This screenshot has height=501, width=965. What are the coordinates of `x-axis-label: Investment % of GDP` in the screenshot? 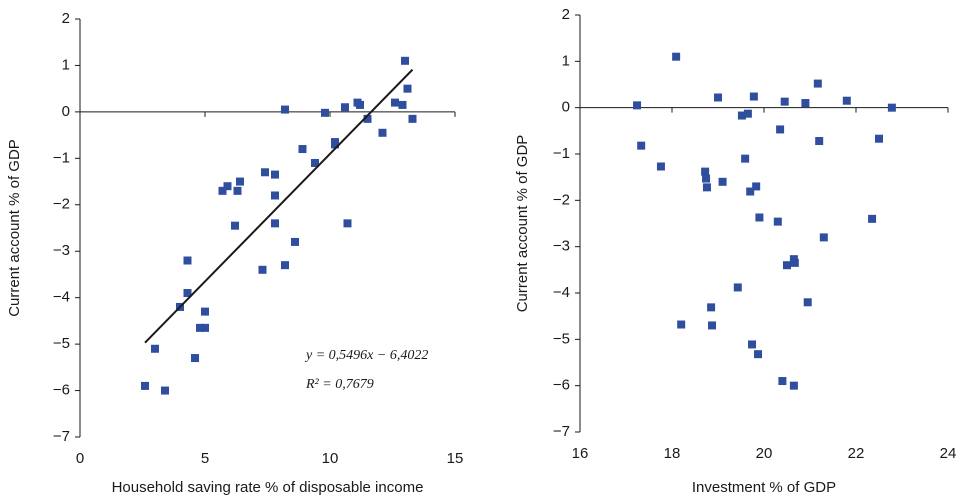 It's located at (764, 487).